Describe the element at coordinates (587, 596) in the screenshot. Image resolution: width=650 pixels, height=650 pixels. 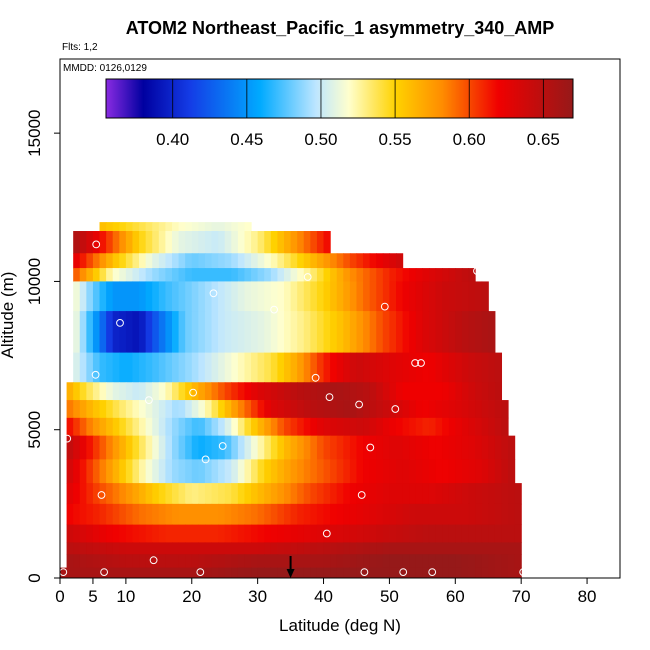
I see `x-tick-label: 80` at that location.